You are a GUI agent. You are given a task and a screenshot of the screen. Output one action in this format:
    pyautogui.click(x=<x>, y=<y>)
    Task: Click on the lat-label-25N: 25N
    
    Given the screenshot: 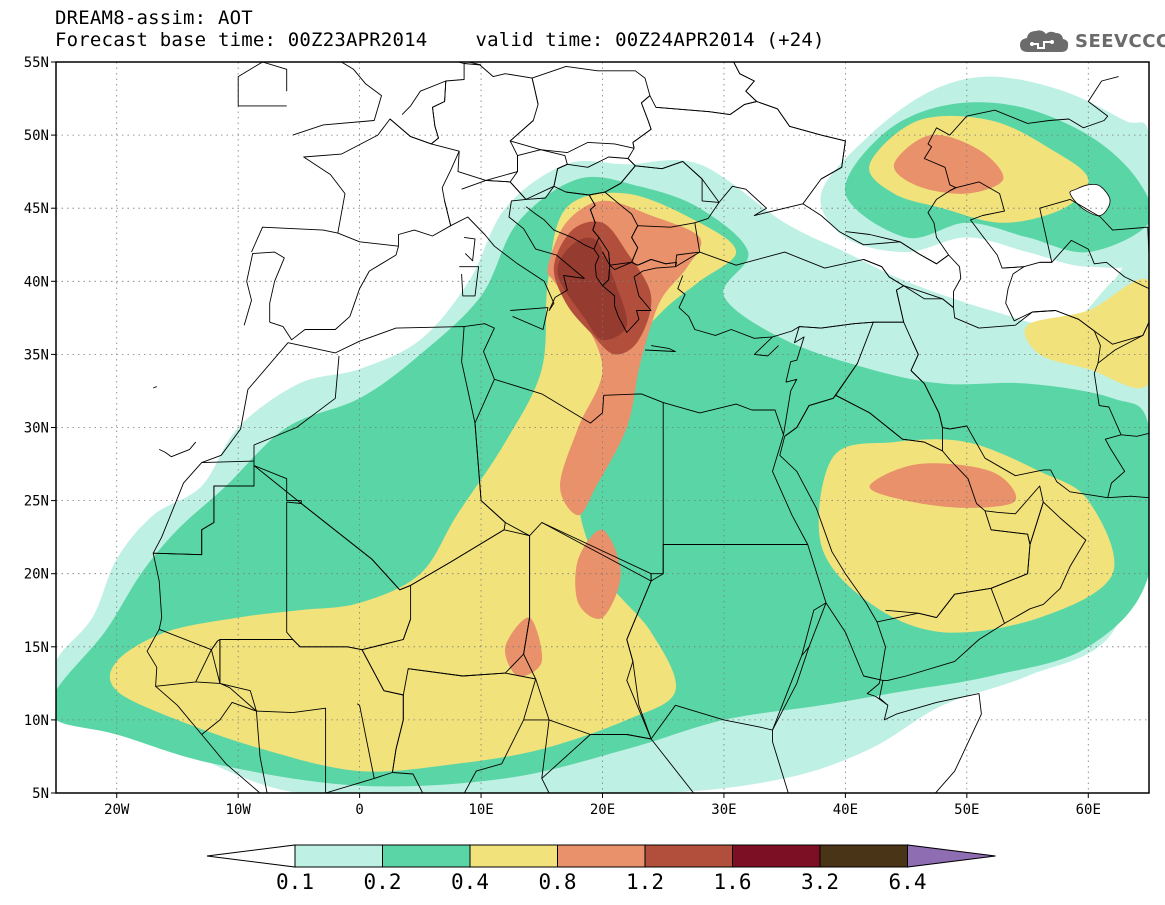 What is the action you would take?
    pyautogui.click(x=36, y=502)
    